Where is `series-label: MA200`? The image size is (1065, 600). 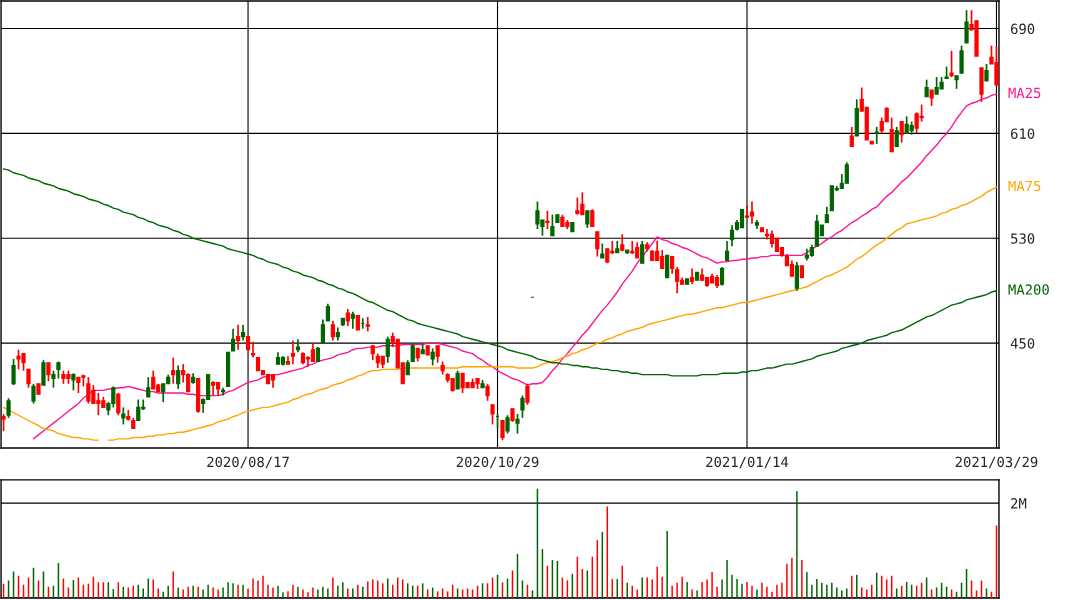
series-label: MA200 is located at coordinates (1028, 289).